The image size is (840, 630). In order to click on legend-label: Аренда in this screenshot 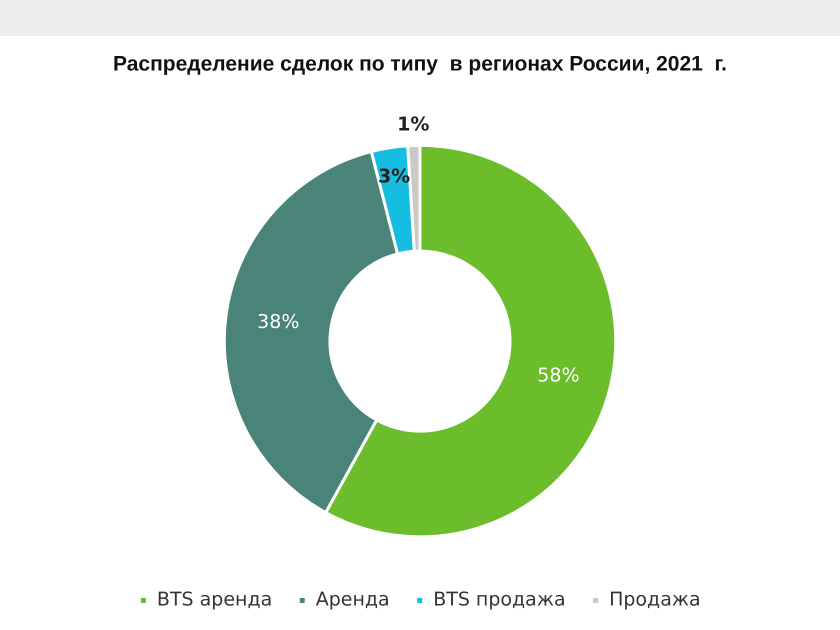, I will do `click(353, 599)`.